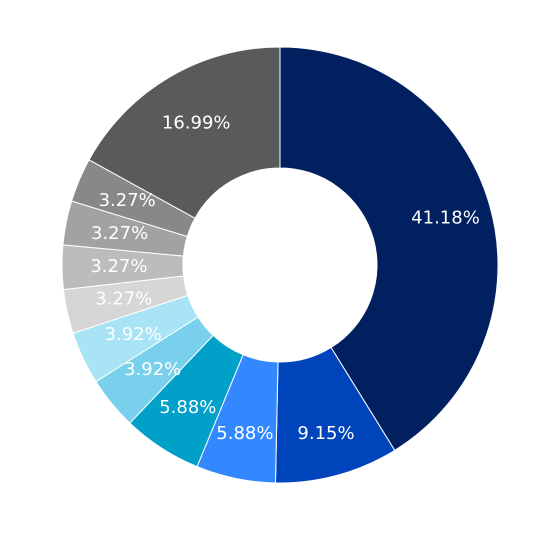 This screenshot has width=536, height=537. I want to click on slice-label-9: 3.27%, so click(119, 233).